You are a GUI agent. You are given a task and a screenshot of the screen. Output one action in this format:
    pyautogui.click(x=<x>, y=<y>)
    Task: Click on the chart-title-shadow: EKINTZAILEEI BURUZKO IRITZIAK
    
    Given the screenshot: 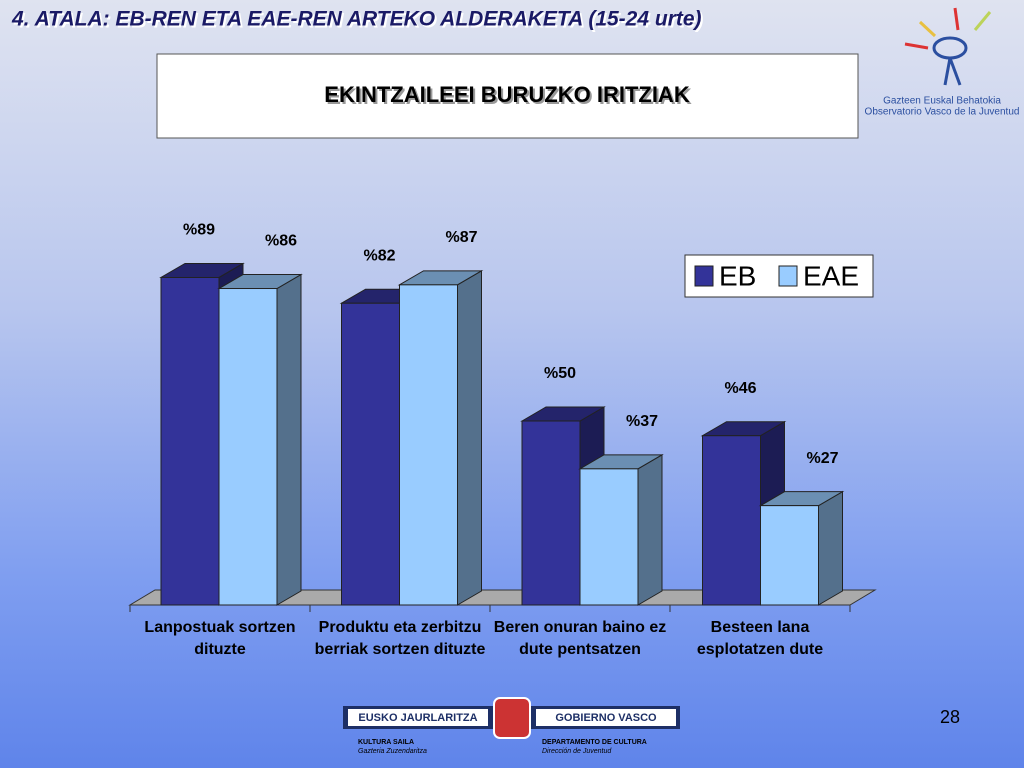 What is the action you would take?
    pyautogui.click(x=509, y=96)
    